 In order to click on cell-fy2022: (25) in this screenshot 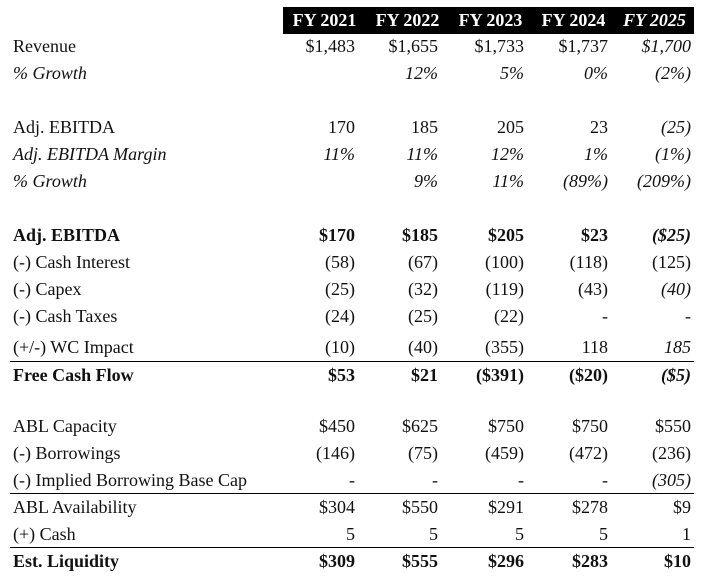, I will do `click(423, 316)`.